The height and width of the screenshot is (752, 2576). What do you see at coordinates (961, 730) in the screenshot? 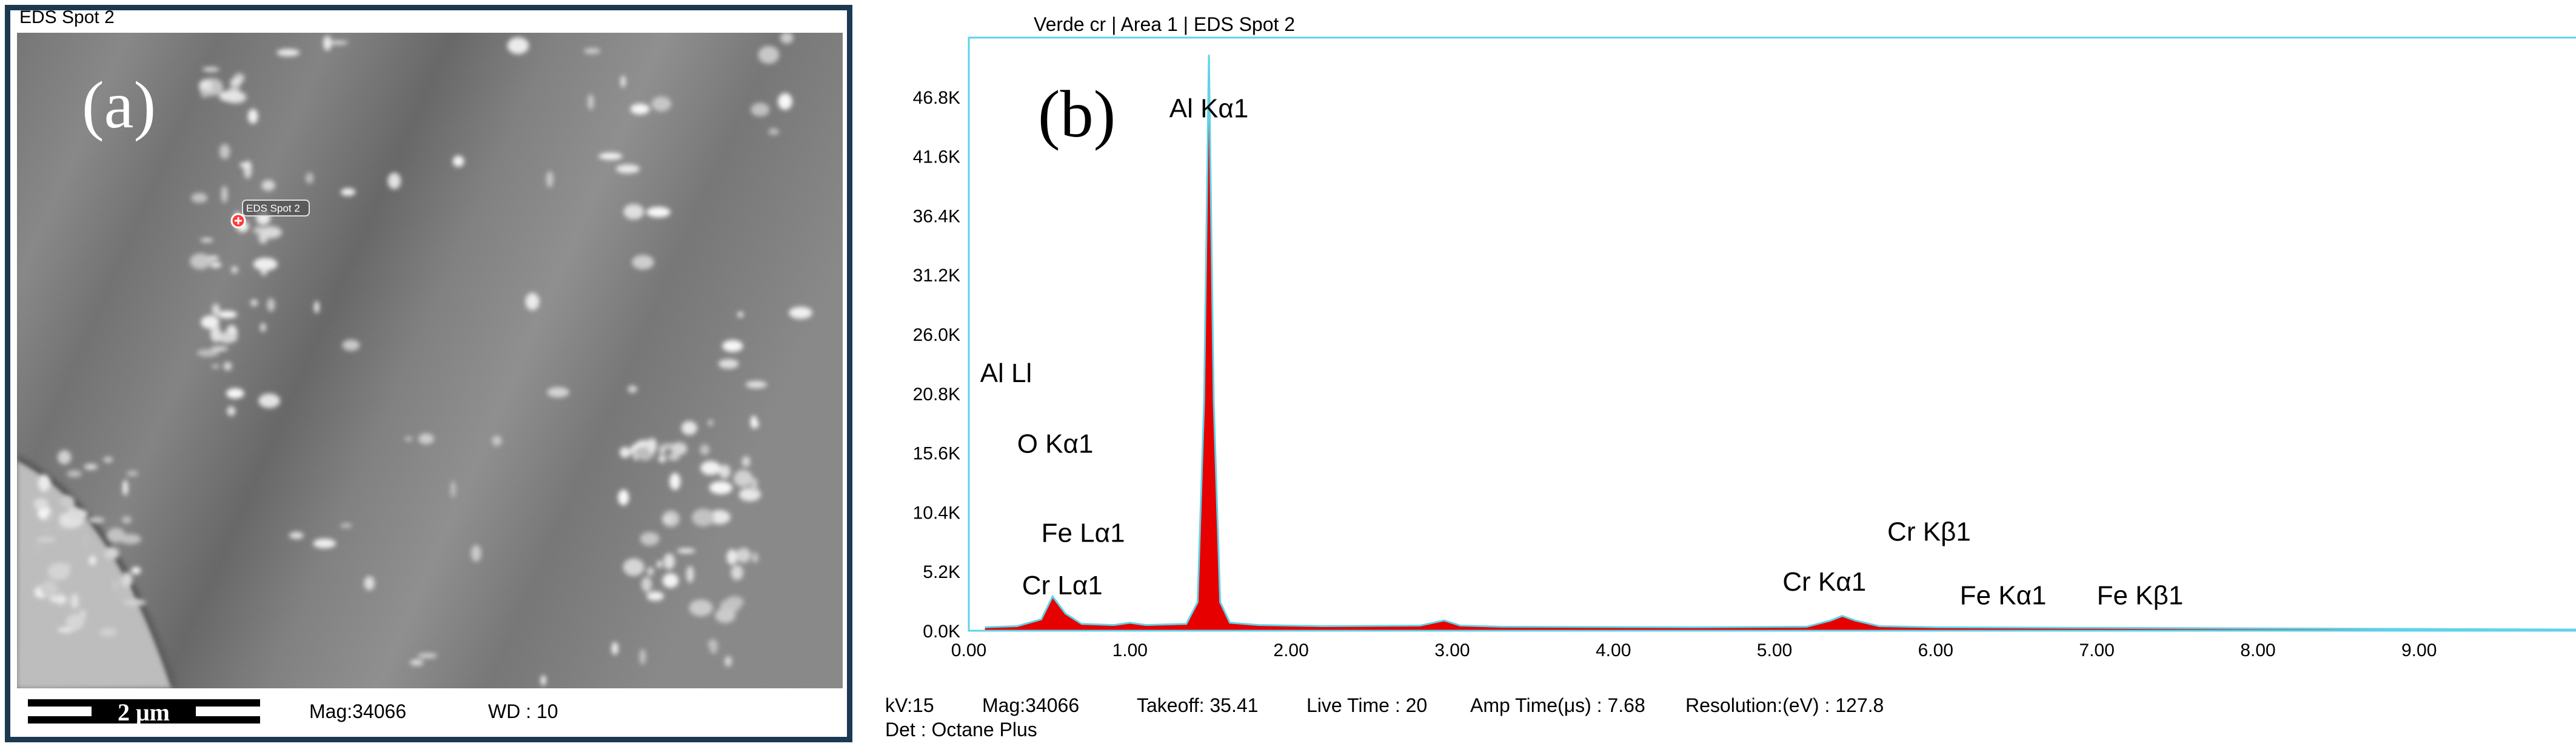
I see `footer-detector: Det : Octane Plus` at bounding box center [961, 730].